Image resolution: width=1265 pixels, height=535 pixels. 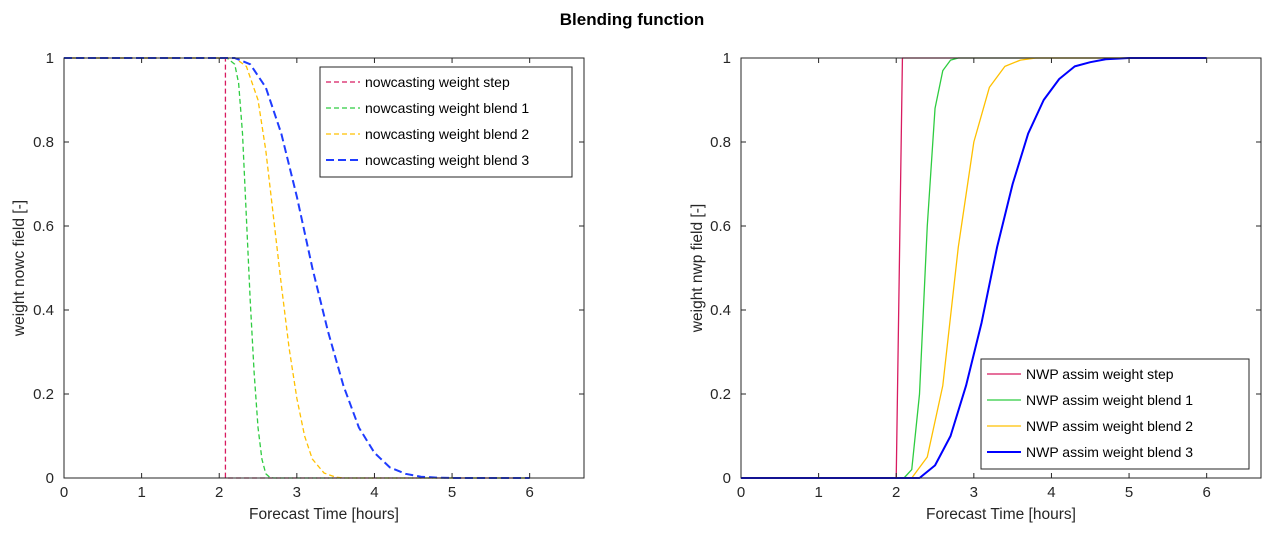 I want to click on y-axis-label: weight nowc field [-], so click(x=19, y=268).